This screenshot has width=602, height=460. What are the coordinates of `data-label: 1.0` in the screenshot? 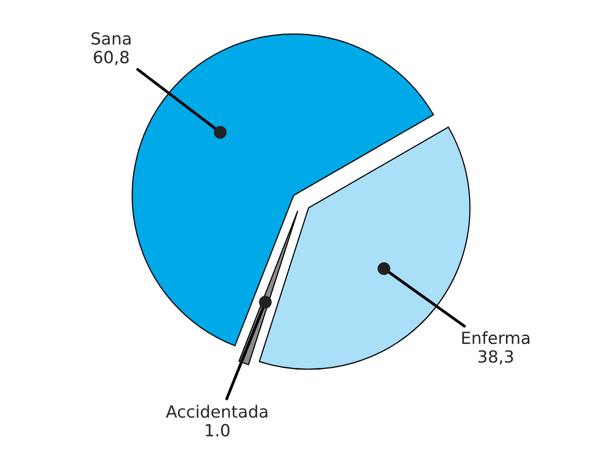 It's located at (218, 430).